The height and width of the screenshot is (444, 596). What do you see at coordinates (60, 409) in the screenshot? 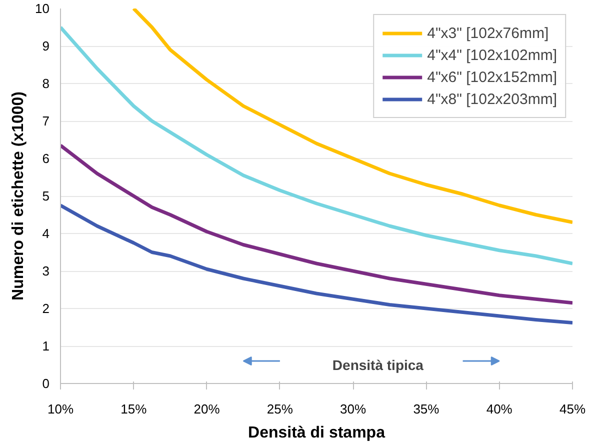
I see `x-tick-label: 10%` at bounding box center [60, 409].